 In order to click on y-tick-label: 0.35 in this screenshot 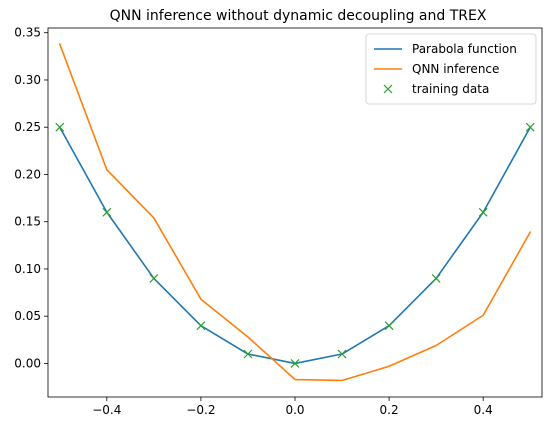, I will do `click(27, 33)`.